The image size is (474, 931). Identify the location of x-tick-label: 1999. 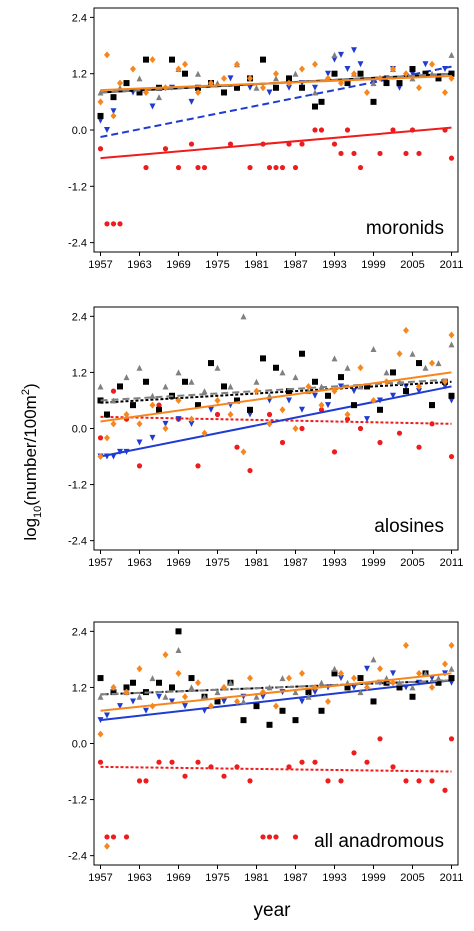
(373, 878).